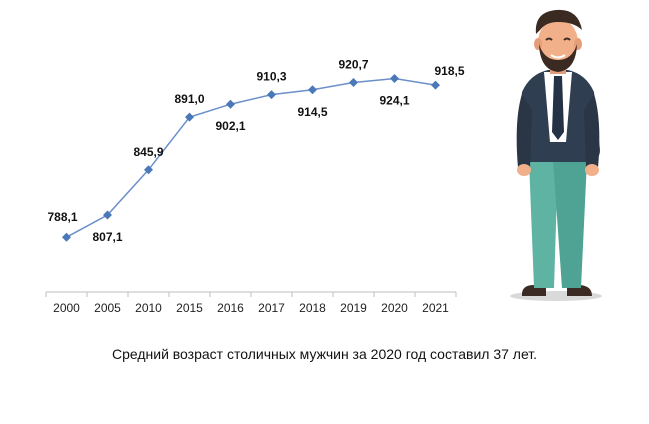 This screenshot has height=424, width=649. What do you see at coordinates (570, 224) in the screenshot?
I see `right-trouser-leg` at bounding box center [570, 224].